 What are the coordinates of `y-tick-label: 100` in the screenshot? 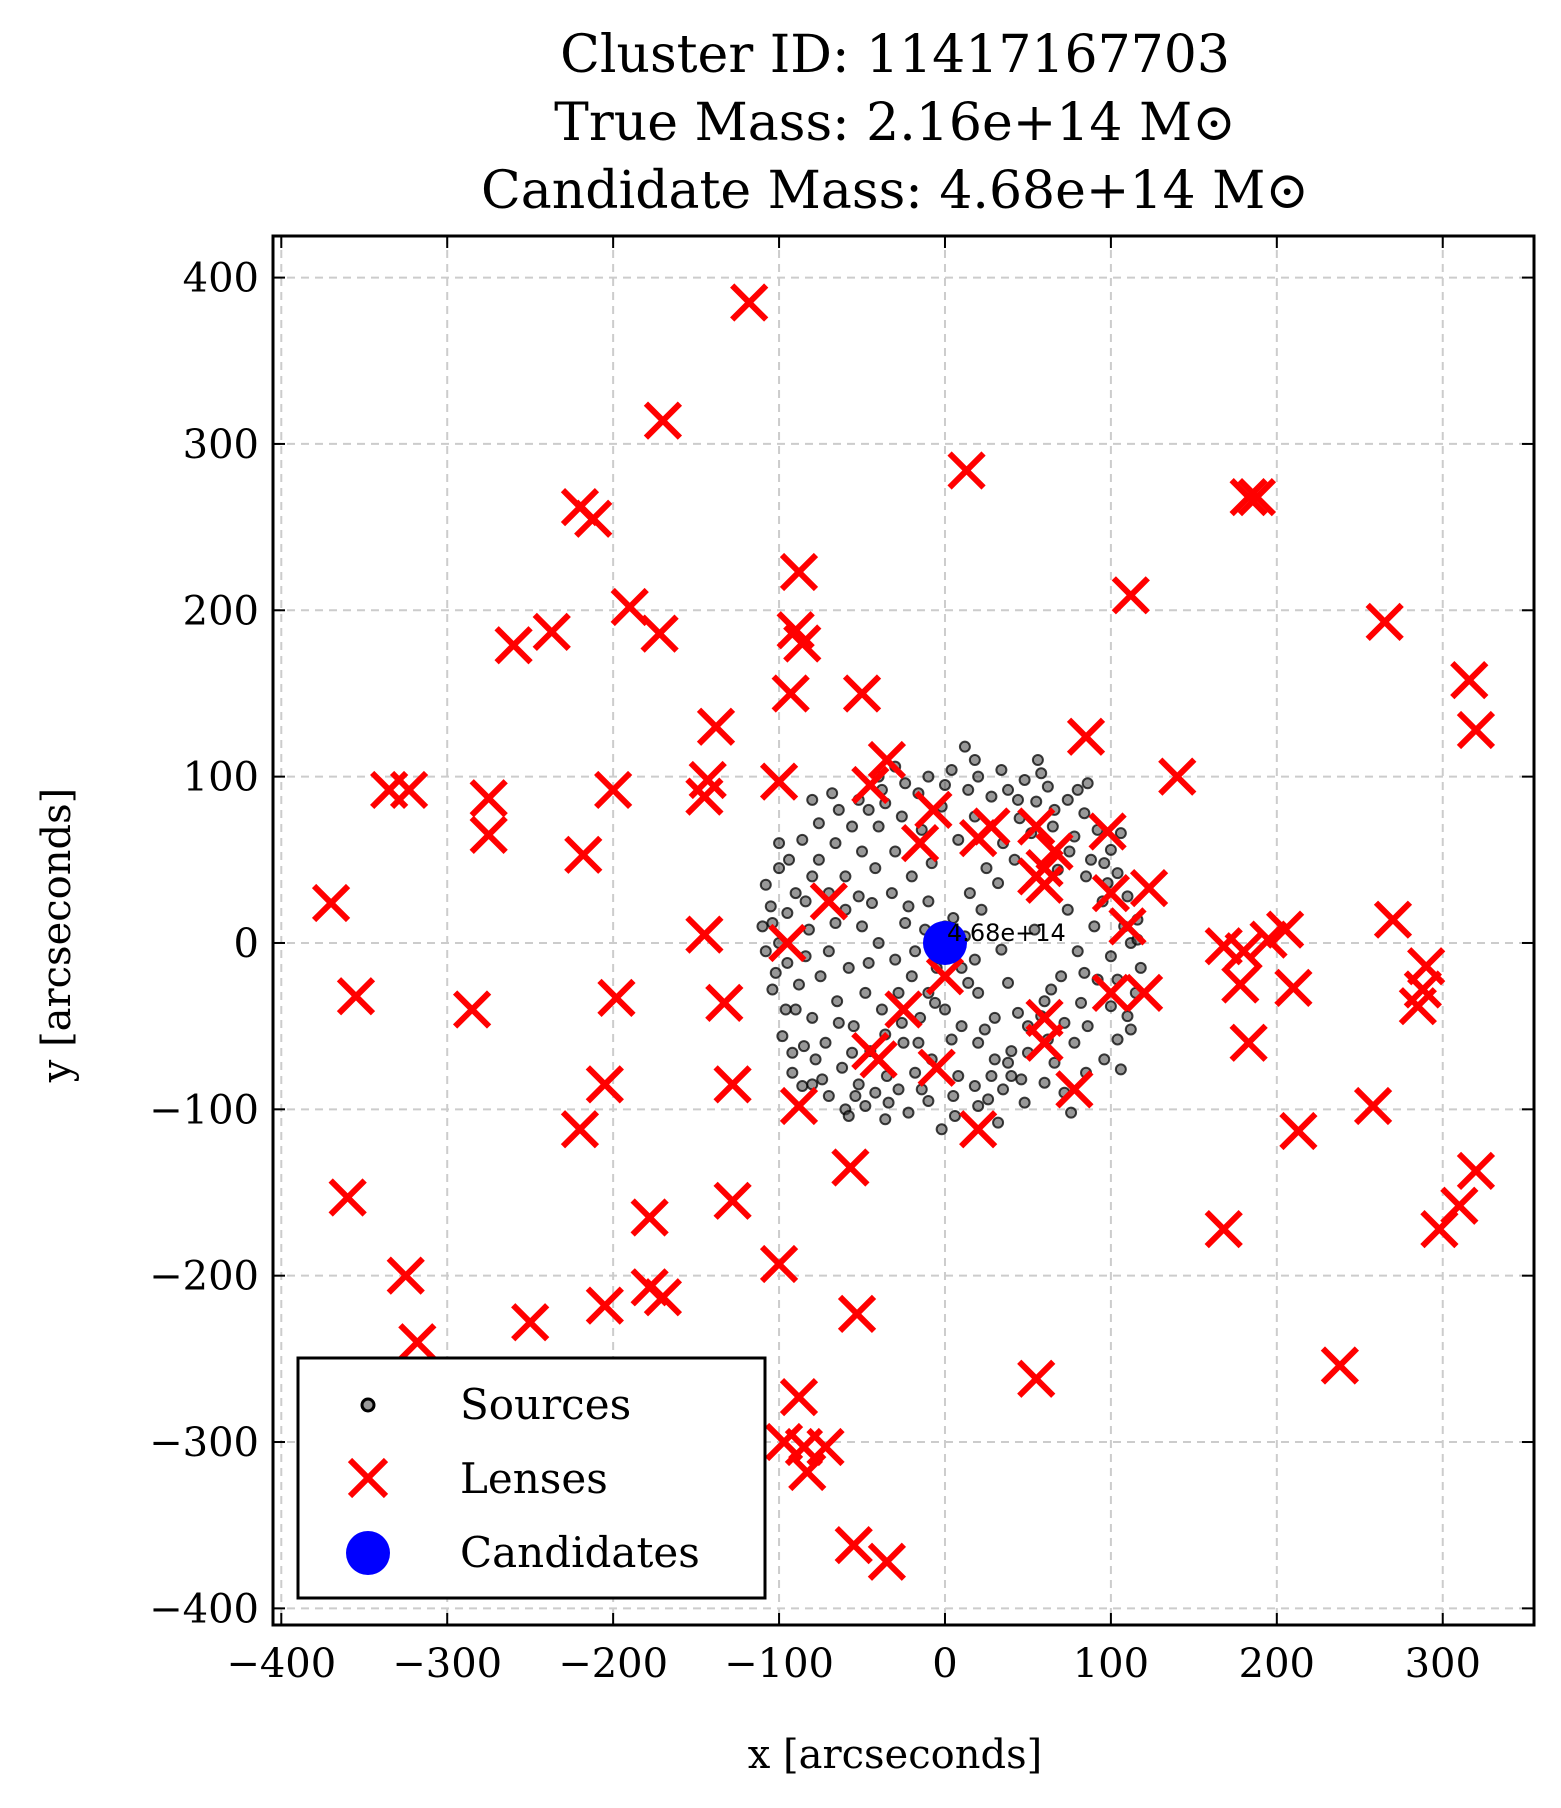 It's located at (221, 778).